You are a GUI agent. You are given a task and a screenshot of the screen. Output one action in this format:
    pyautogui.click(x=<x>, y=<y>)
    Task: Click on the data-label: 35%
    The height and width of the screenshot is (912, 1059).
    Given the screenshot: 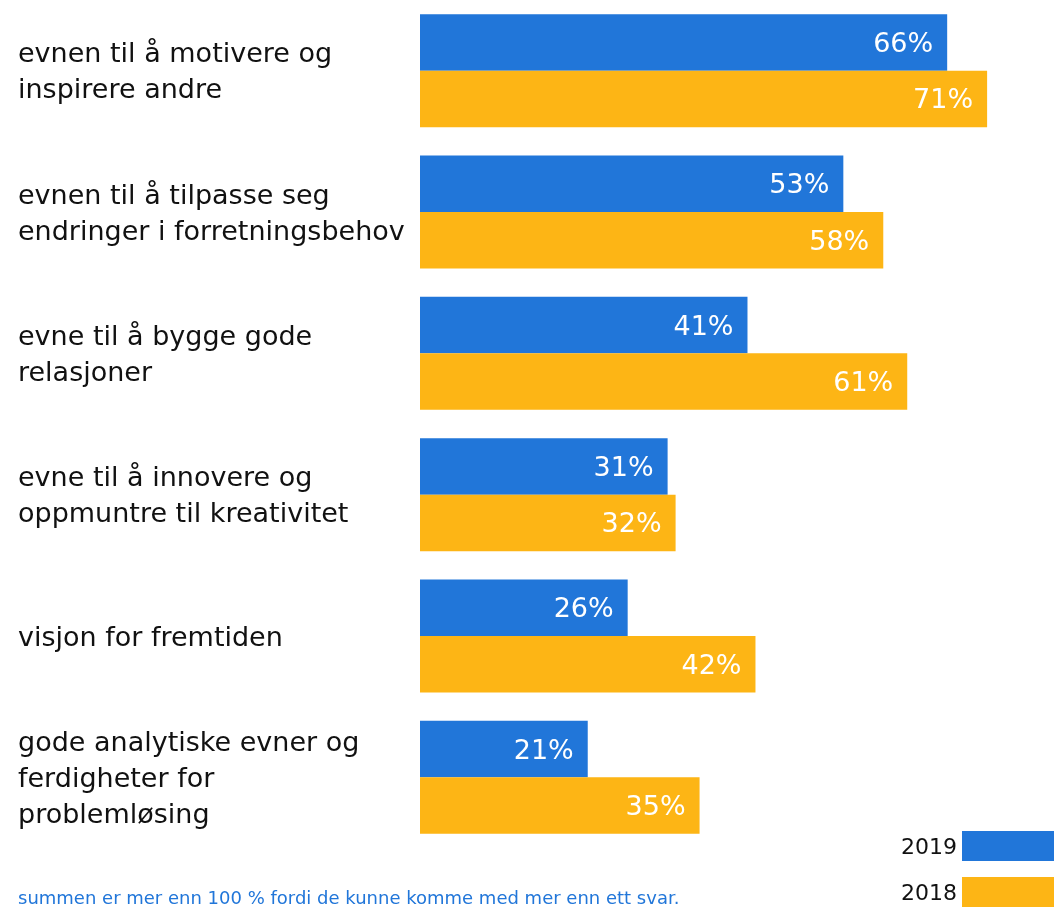 What is the action you would take?
    pyautogui.click(x=655, y=806)
    